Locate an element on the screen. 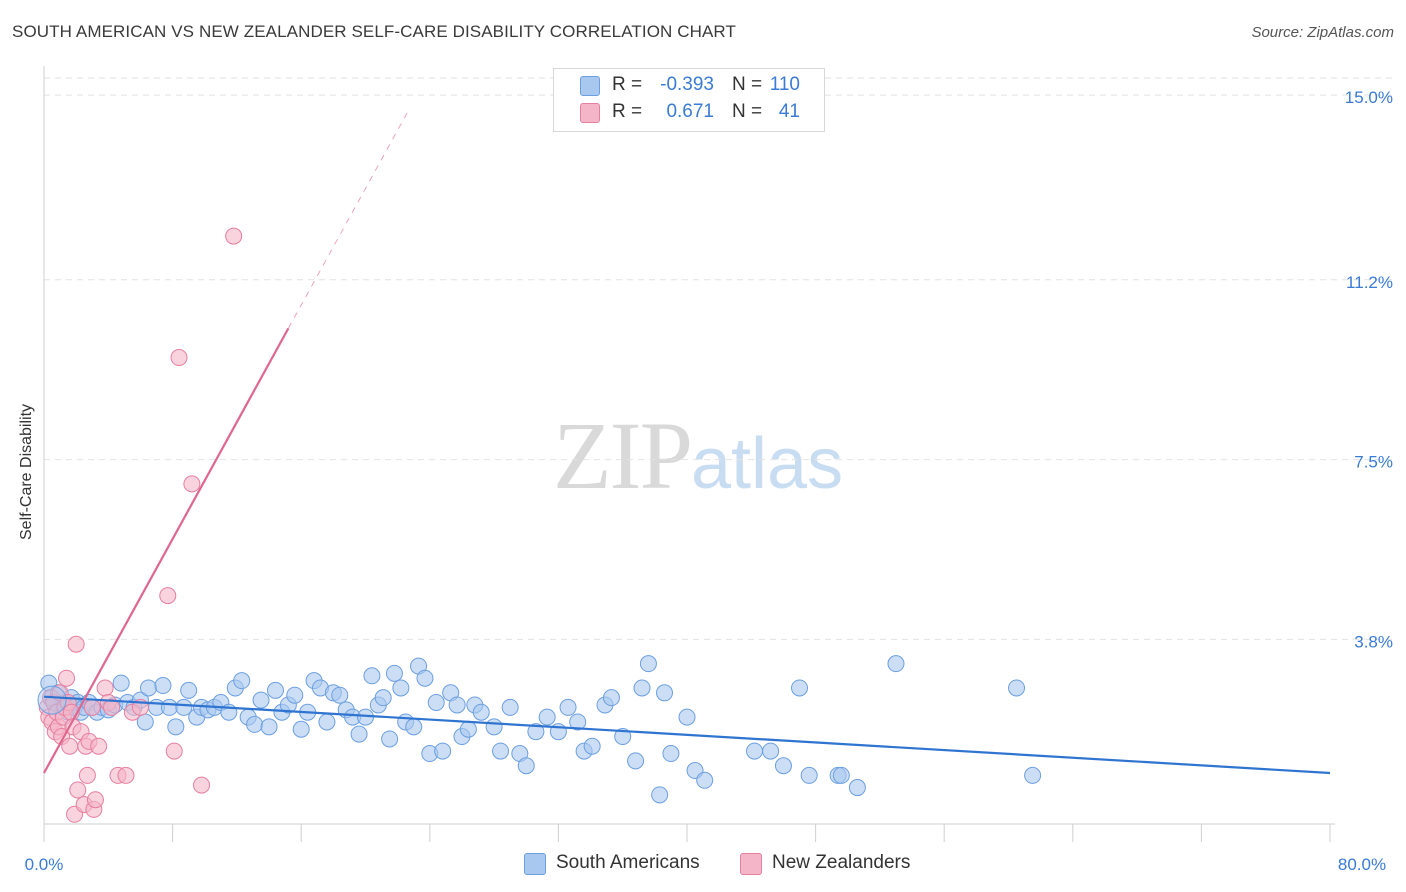 This screenshot has width=1406, height=892. y-axis-label: Self-Care Disability is located at coordinates (26, 471).